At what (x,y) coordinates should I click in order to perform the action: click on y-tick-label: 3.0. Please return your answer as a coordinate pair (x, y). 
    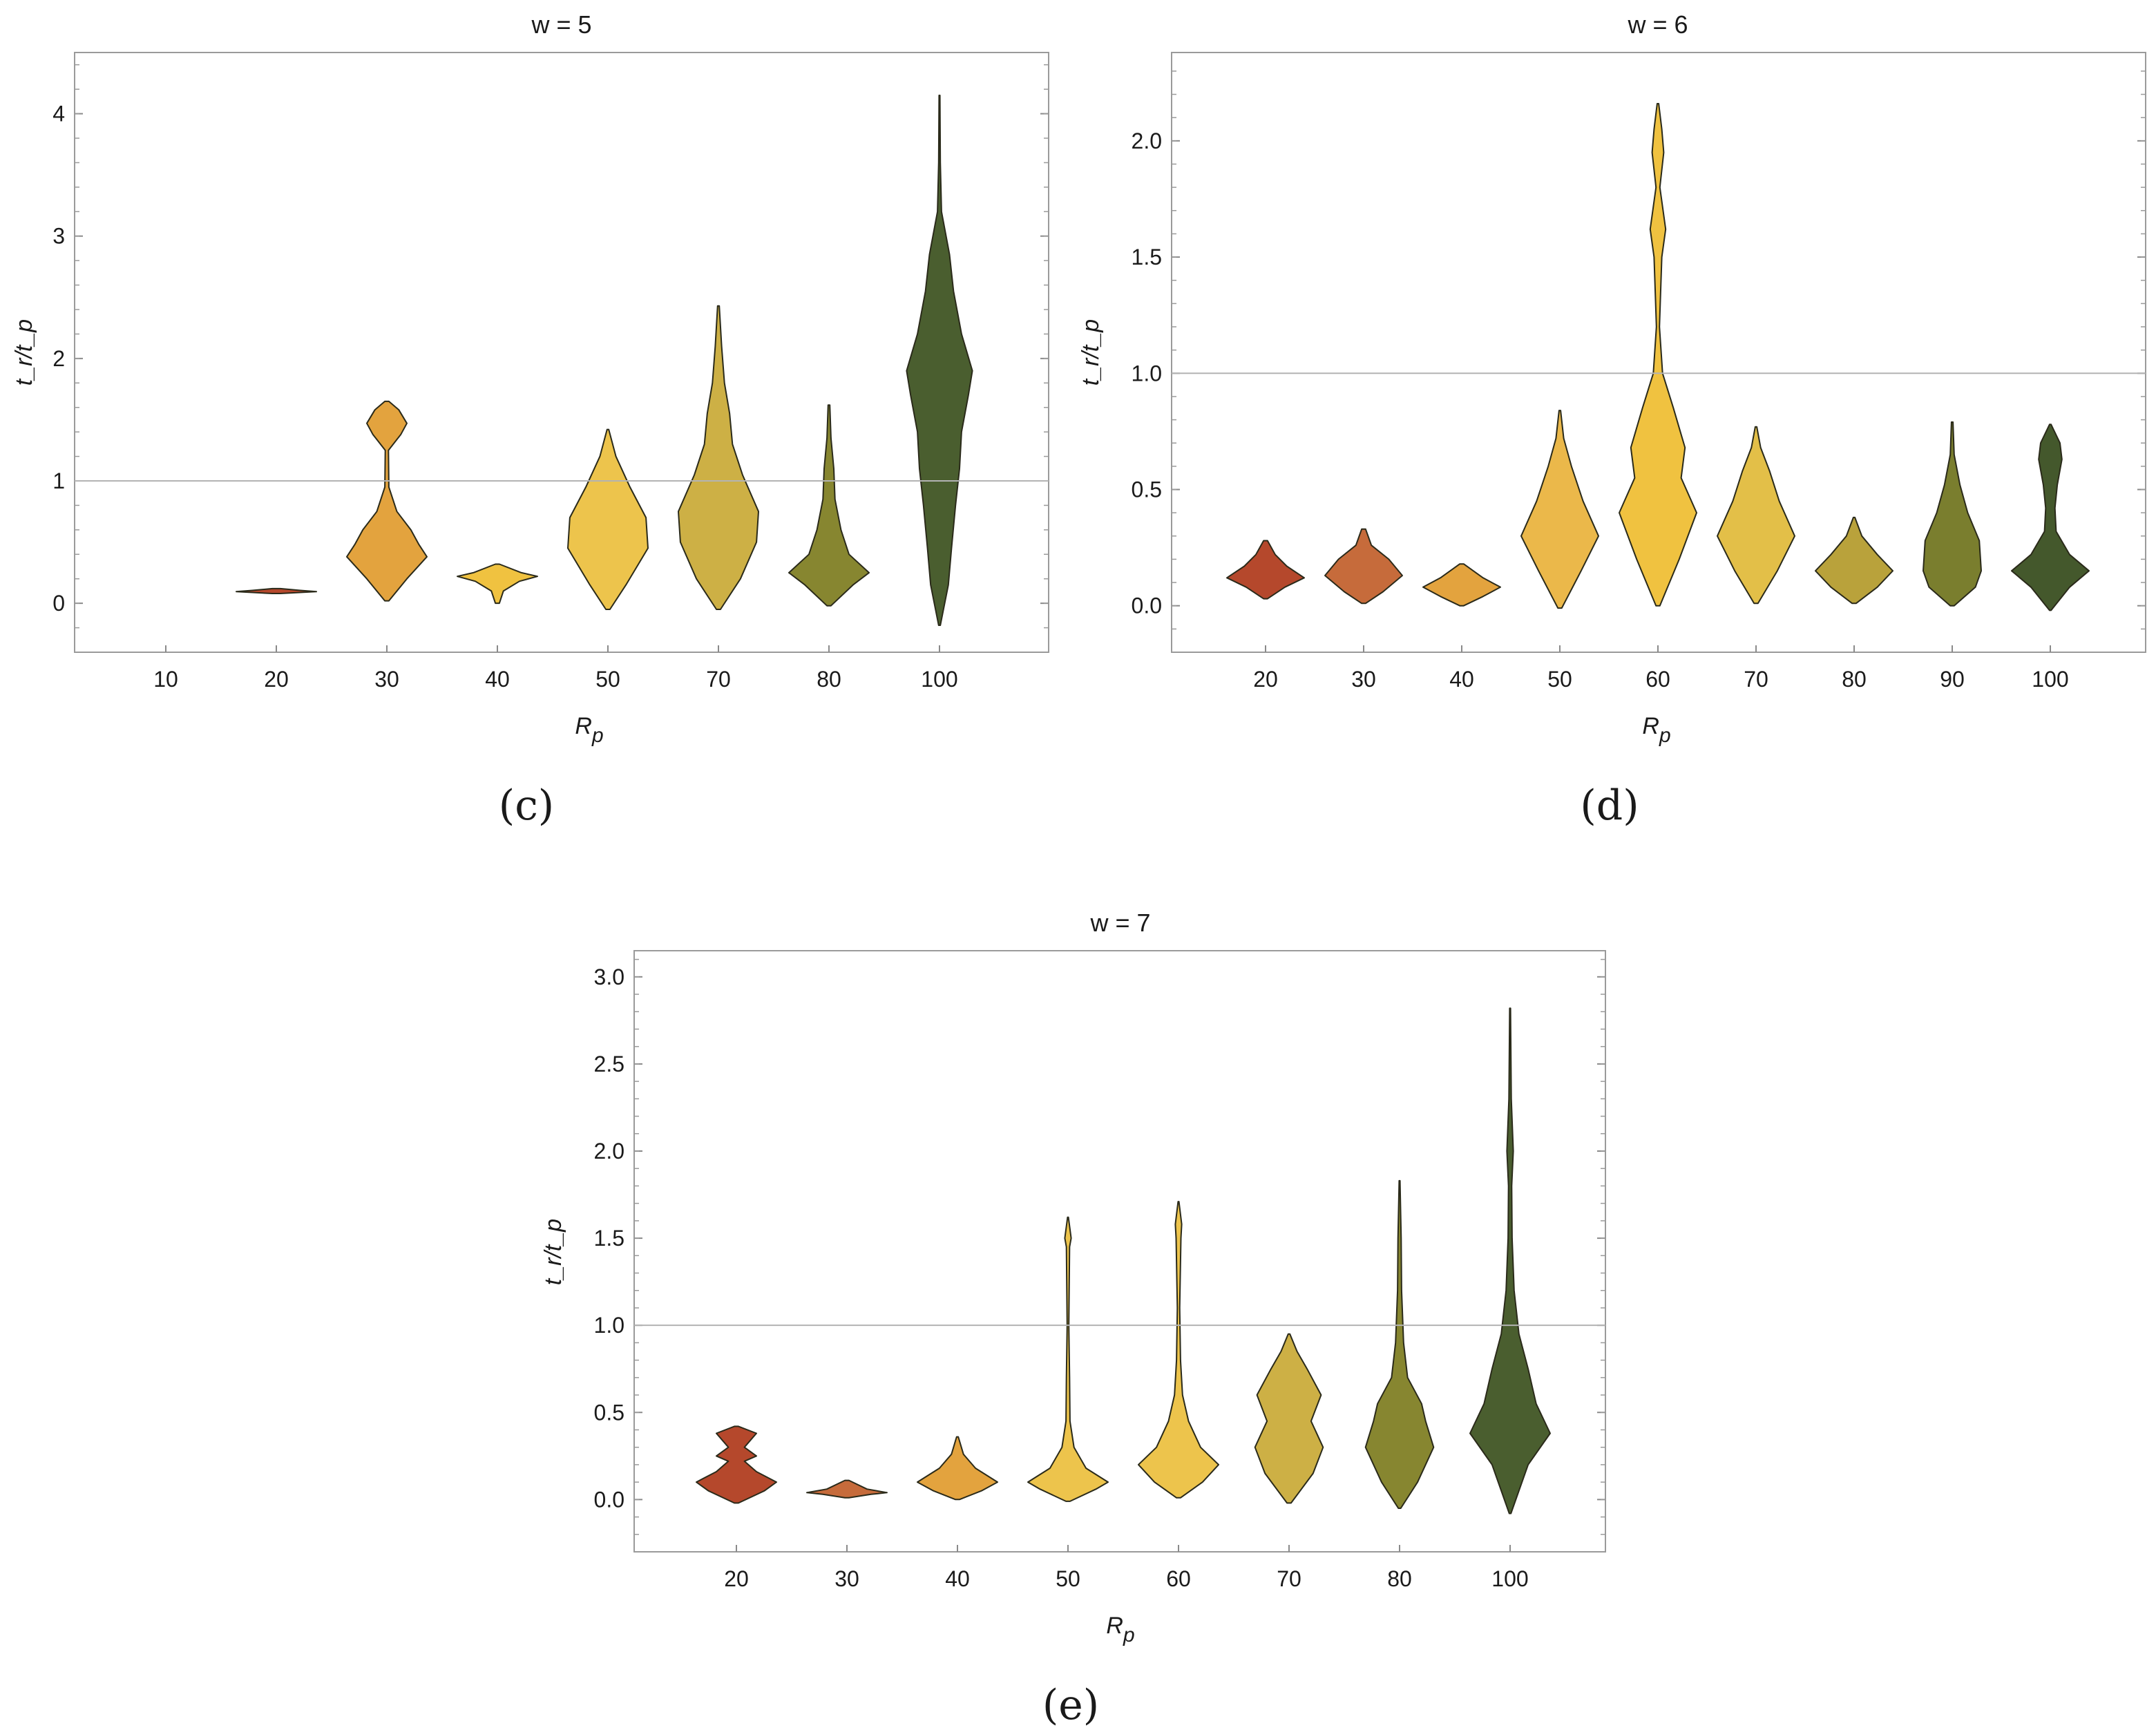
    Looking at the image, I should click on (609, 977).